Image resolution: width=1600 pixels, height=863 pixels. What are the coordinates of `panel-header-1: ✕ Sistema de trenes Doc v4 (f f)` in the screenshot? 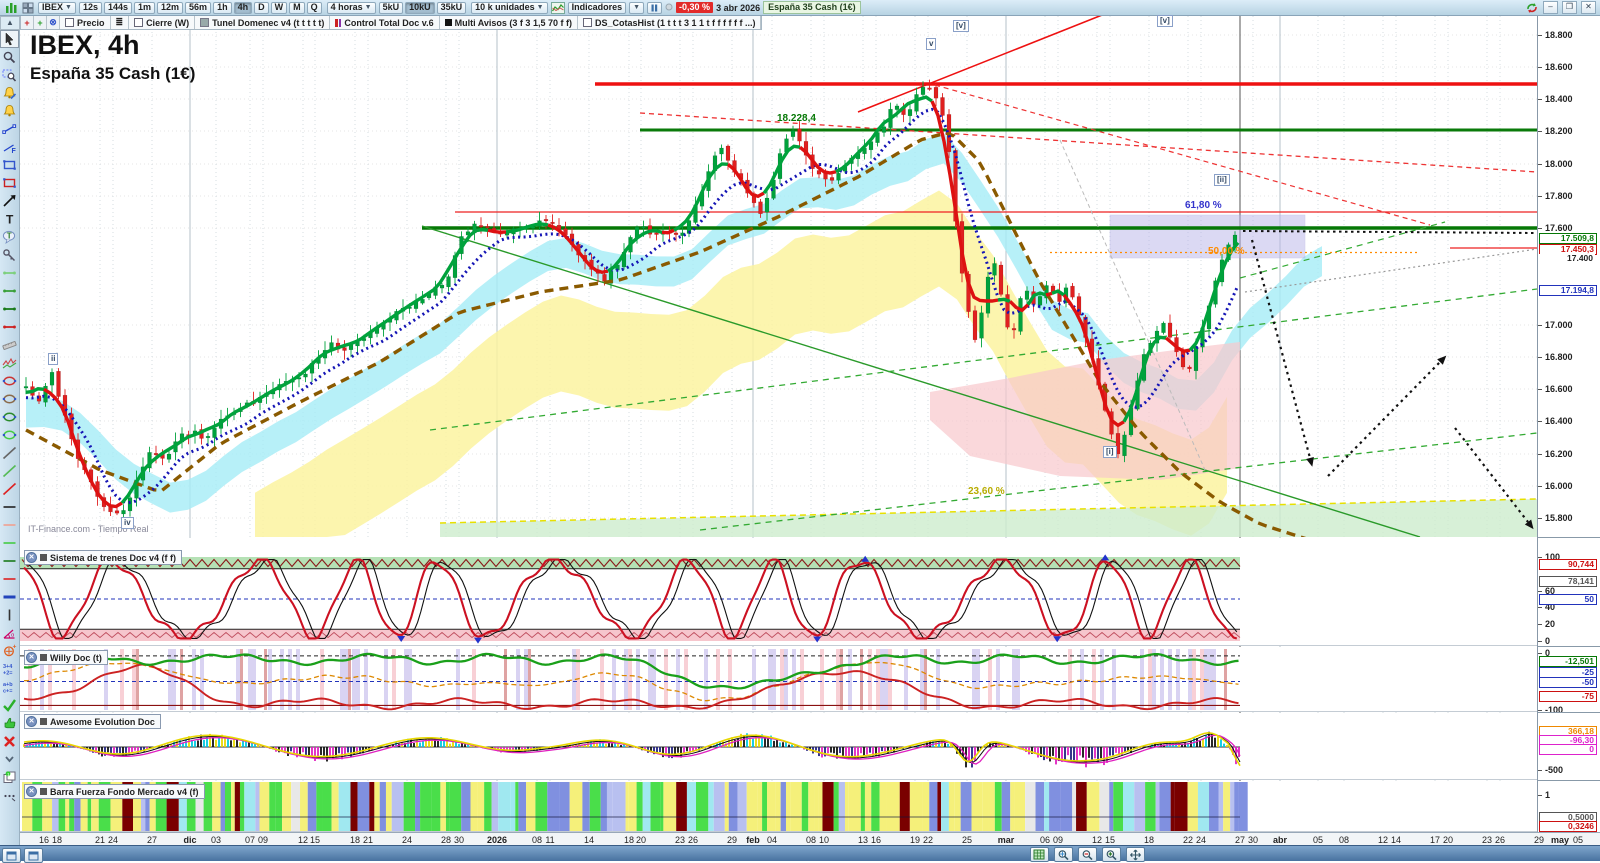 It's located at (103, 557).